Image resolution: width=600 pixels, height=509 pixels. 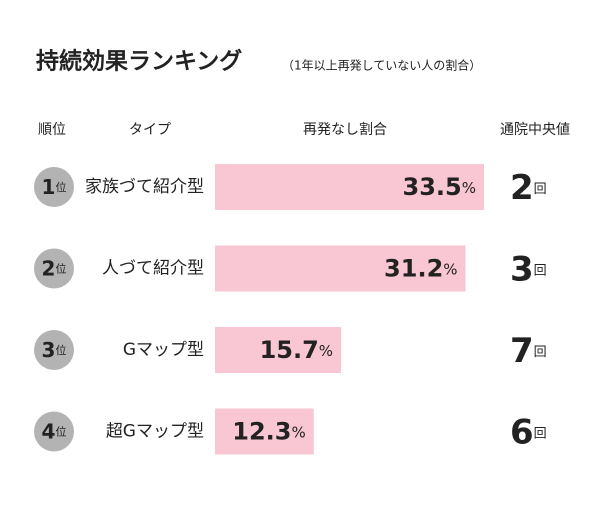 I want to click on median-header: 通院中央値, so click(x=535, y=130).